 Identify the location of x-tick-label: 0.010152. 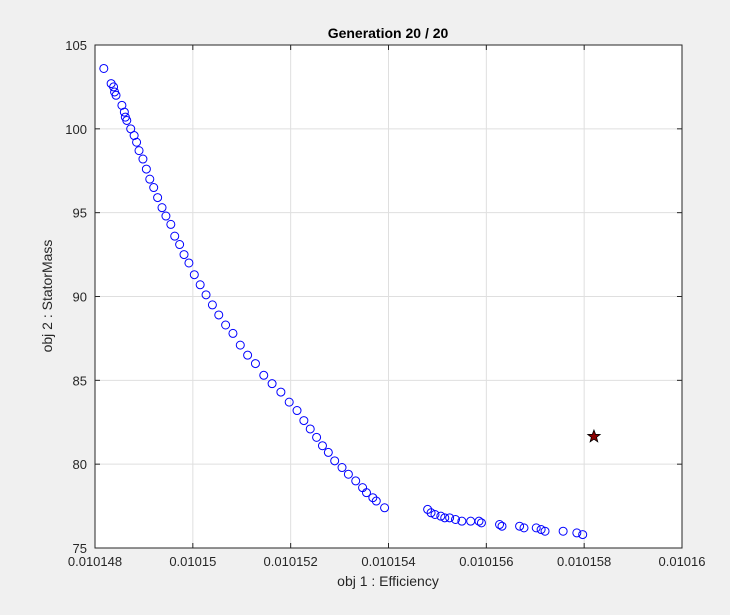
(291, 561).